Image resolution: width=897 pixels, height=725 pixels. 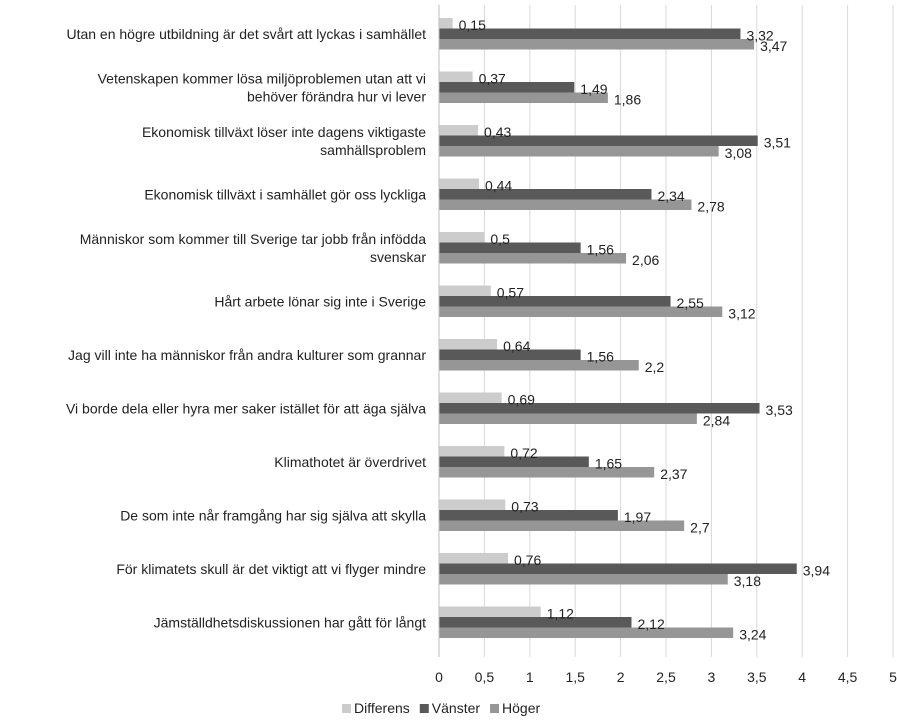 What do you see at coordinates (757, 677) in the screenshot?
I see `x-tick-label: 3,5` at bounding box center [757, 677].